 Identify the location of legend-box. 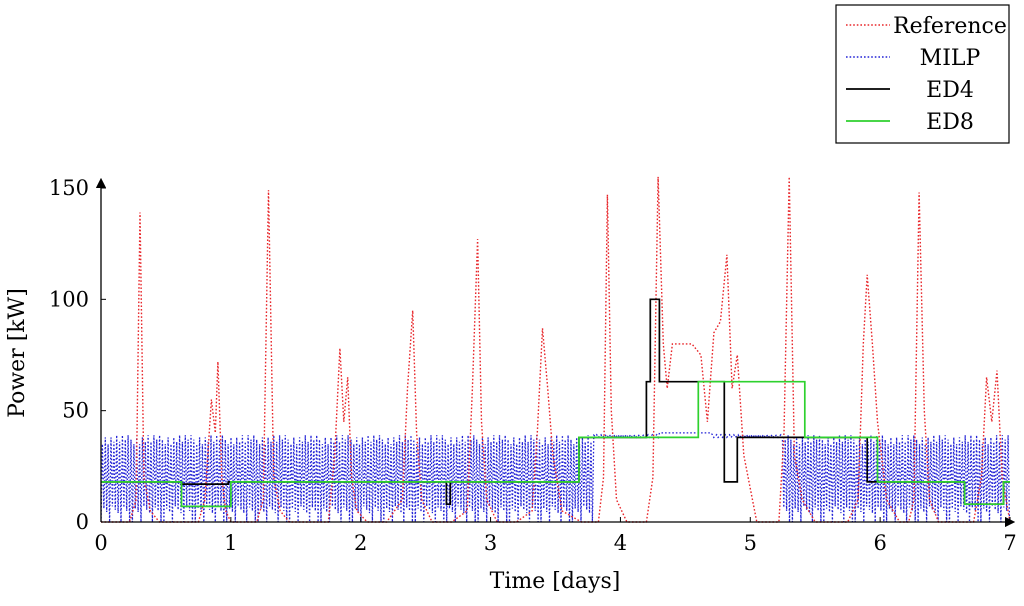
(922, 74).